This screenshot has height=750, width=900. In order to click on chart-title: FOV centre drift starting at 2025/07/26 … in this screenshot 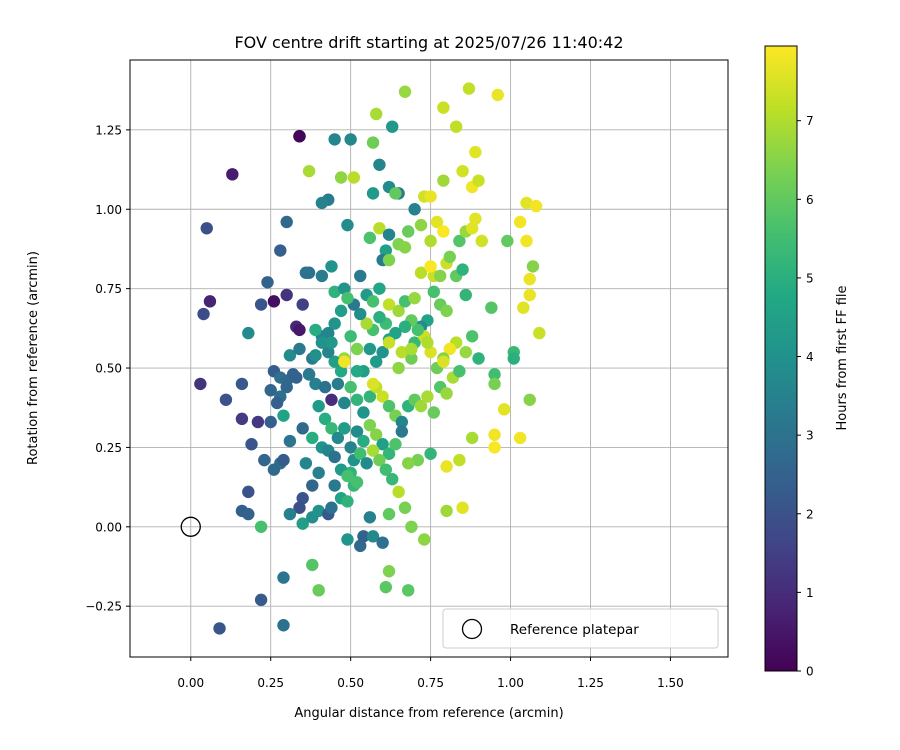, I will do `click(428, 42)`.